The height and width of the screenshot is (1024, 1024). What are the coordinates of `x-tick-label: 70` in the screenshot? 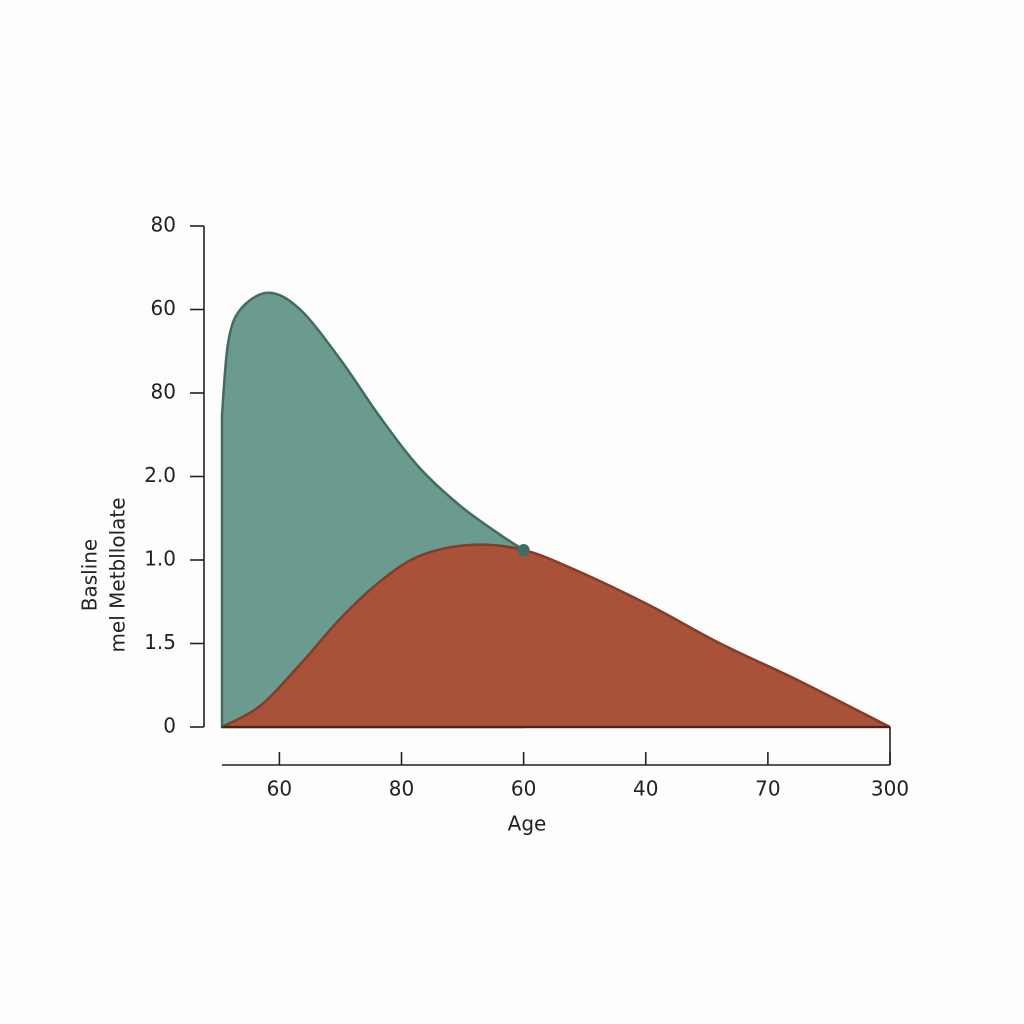 It's located at (767, 789).